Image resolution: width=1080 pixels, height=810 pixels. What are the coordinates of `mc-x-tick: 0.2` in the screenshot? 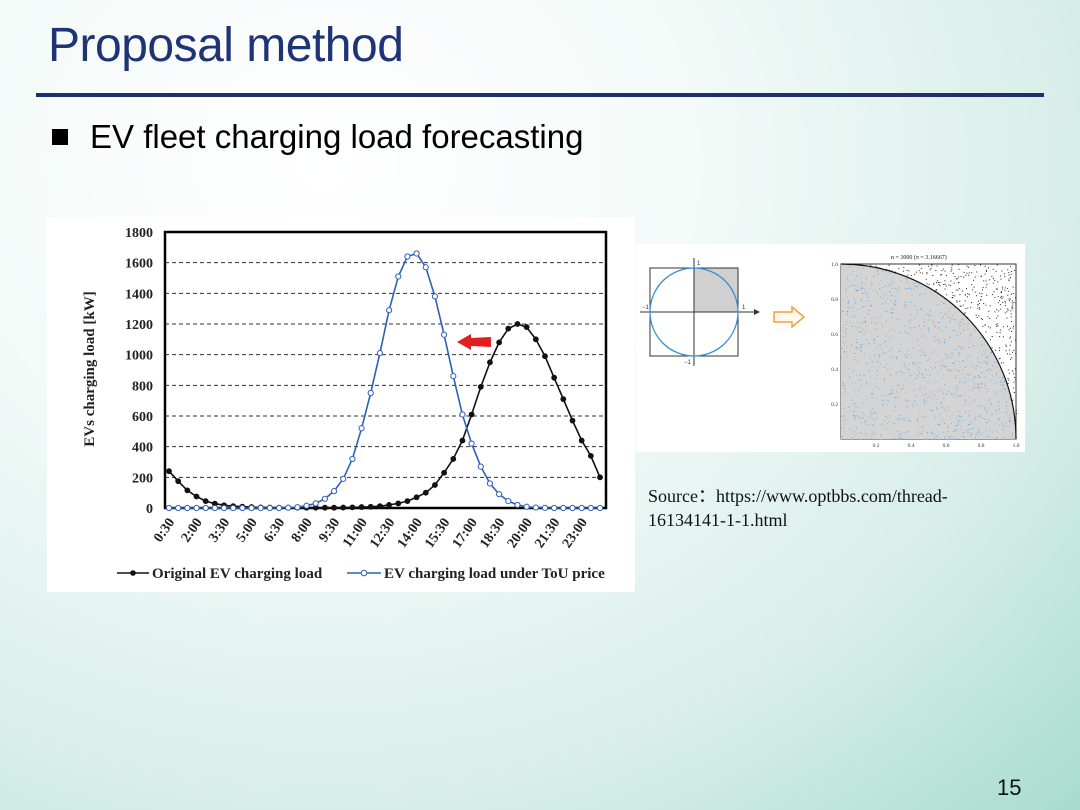 It's located at (876, 446).